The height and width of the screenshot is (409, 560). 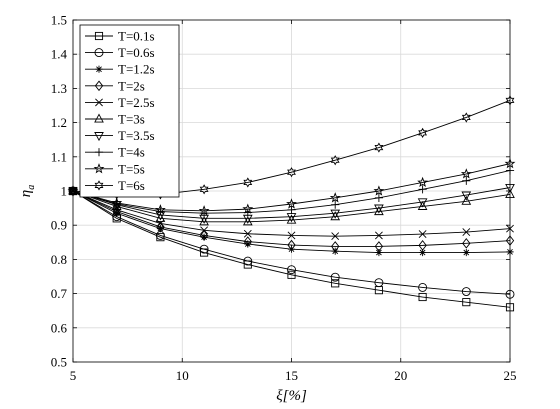 I want to click on y-tick-label: 0.6, so click(x=59, y=327).